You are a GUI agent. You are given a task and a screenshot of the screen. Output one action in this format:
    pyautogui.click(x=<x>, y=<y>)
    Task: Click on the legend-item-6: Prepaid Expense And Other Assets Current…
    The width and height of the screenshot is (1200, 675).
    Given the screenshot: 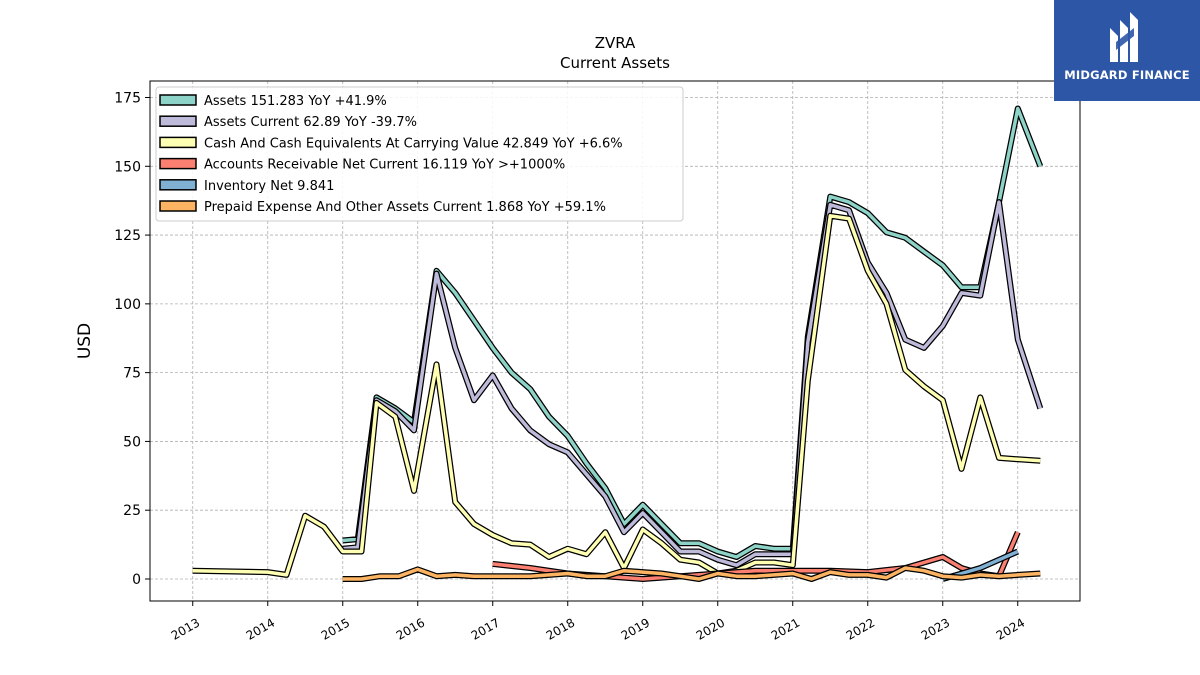 What is the action you would take?
    pyautogui.click(x=382, y=207)
    